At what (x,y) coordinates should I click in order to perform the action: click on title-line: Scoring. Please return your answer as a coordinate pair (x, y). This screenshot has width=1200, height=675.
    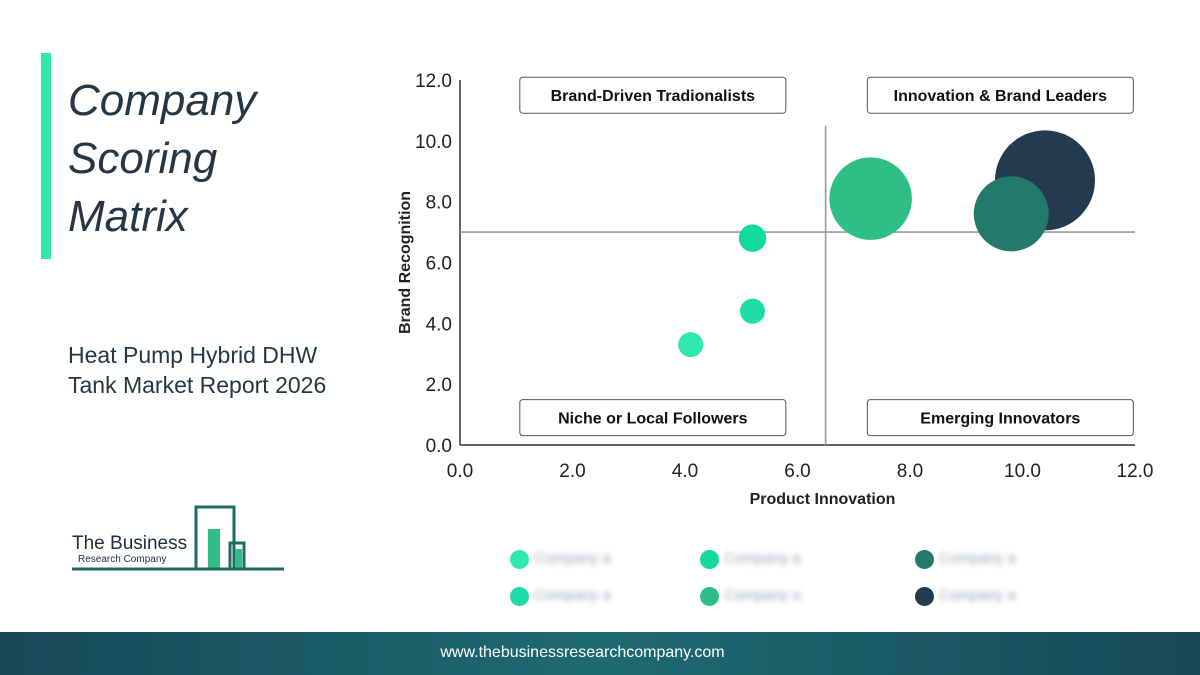
    Looking at the image, I should click on (143, 158).